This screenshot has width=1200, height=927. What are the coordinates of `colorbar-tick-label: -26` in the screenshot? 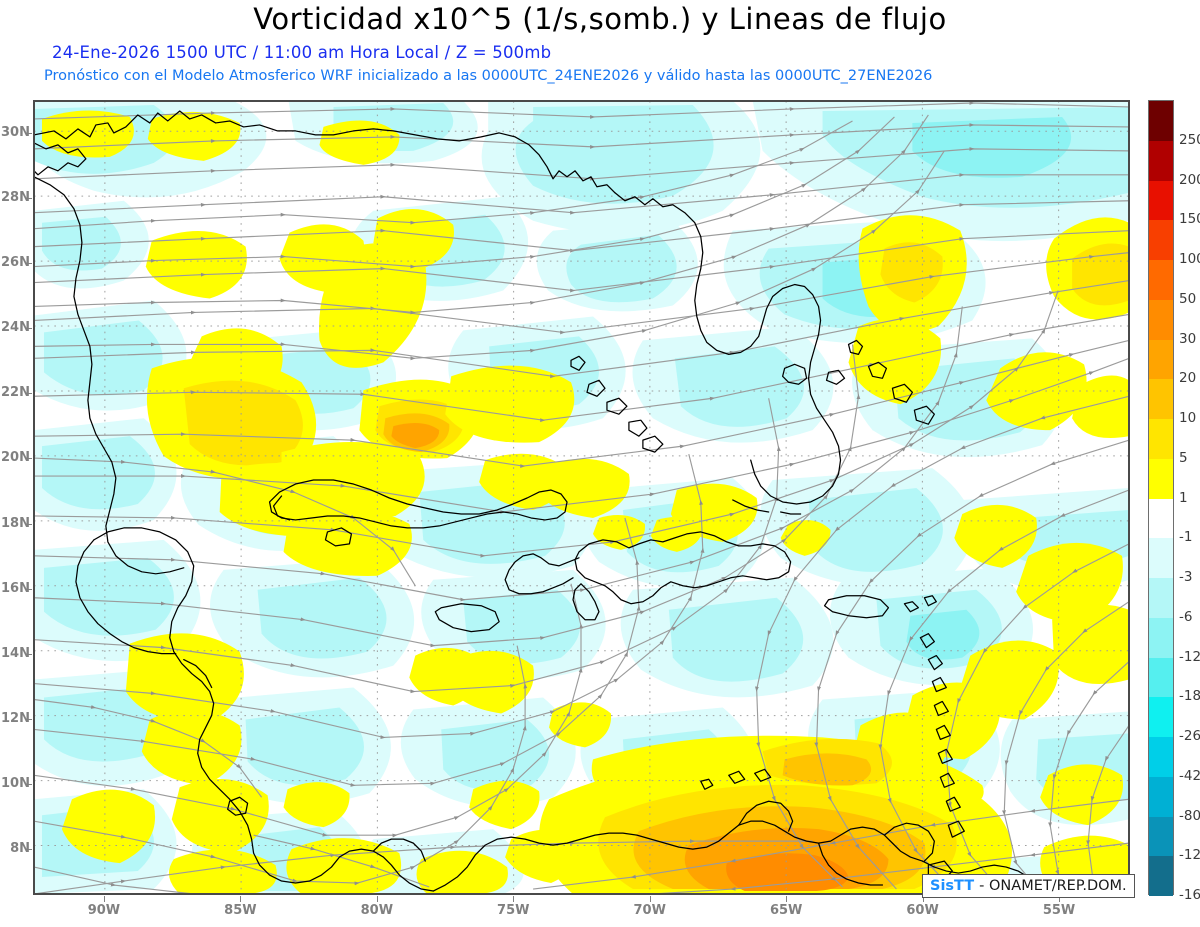 It's located at (1189, 736).